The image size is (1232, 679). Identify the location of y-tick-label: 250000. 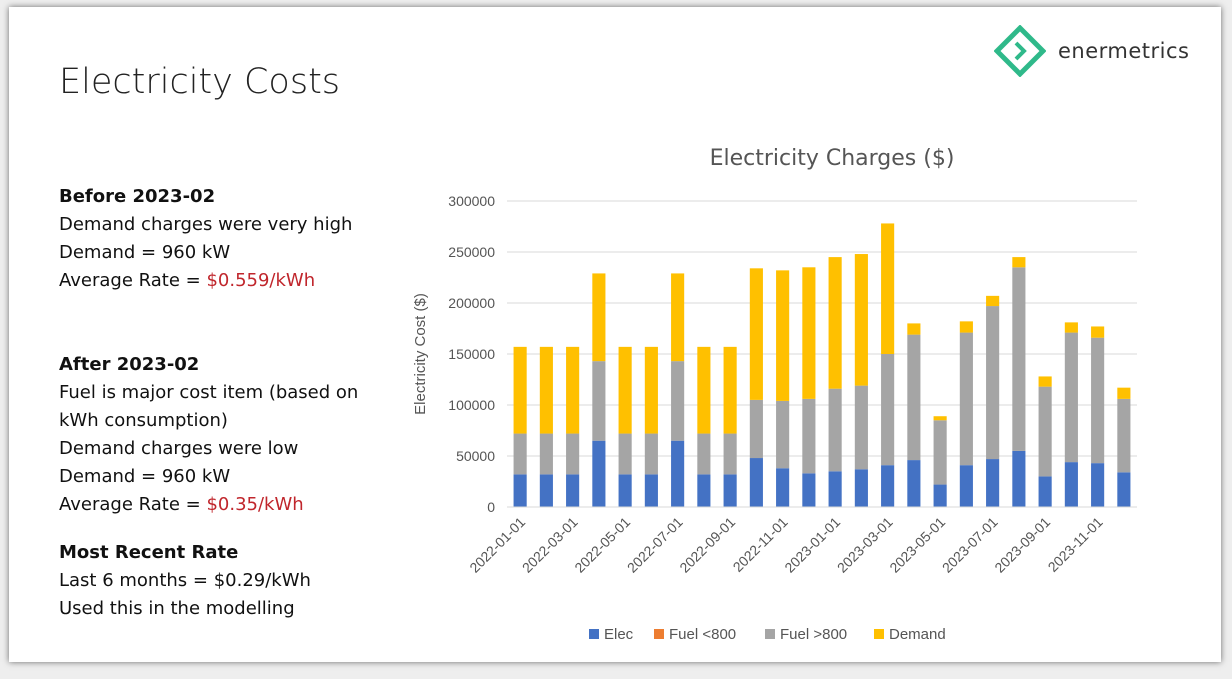
(471, 252).